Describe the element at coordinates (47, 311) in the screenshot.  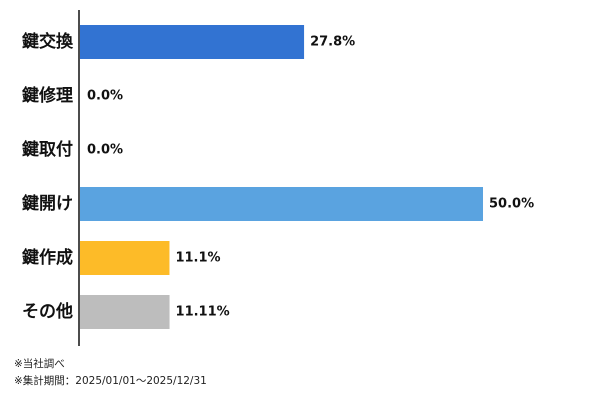
I see `category-label: その他` at that location.